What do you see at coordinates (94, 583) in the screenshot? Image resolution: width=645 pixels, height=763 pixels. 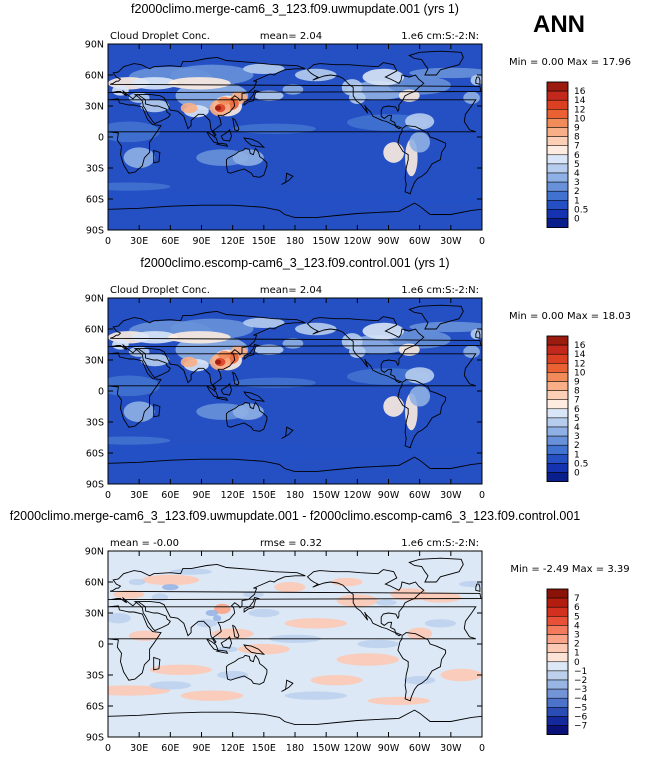 I see `lat-tick-label: 60N` at bounding box center [94, 583].